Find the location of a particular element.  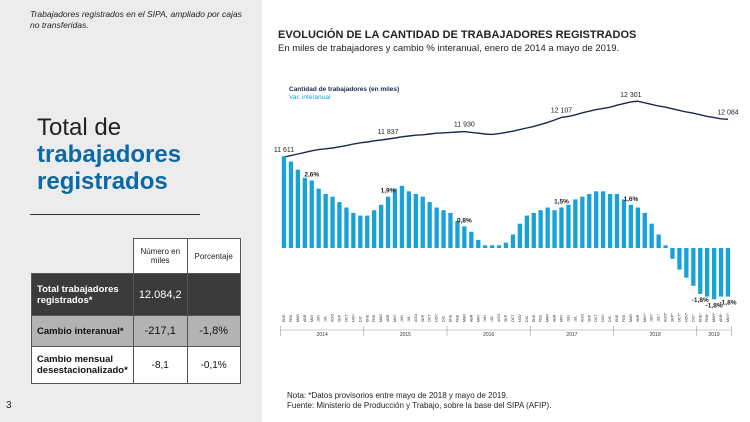

month-tick-label: FEB* is located at coordinates (707, 317).